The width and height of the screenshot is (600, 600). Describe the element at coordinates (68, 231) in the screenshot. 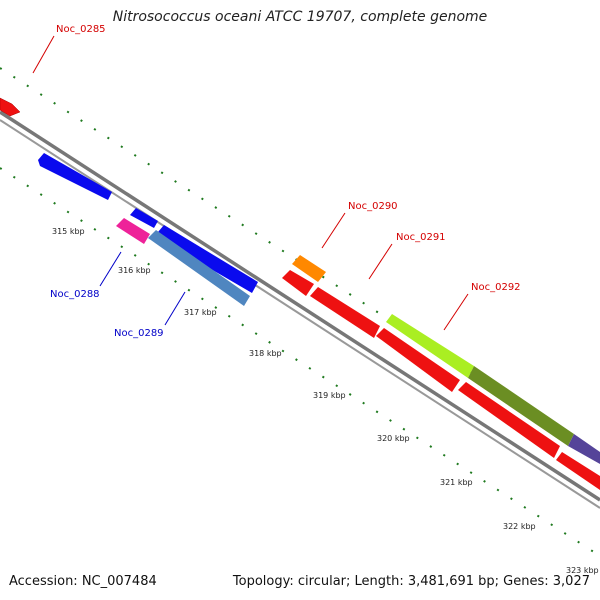

I see `tick-label-315: 315 kbp` at that location.